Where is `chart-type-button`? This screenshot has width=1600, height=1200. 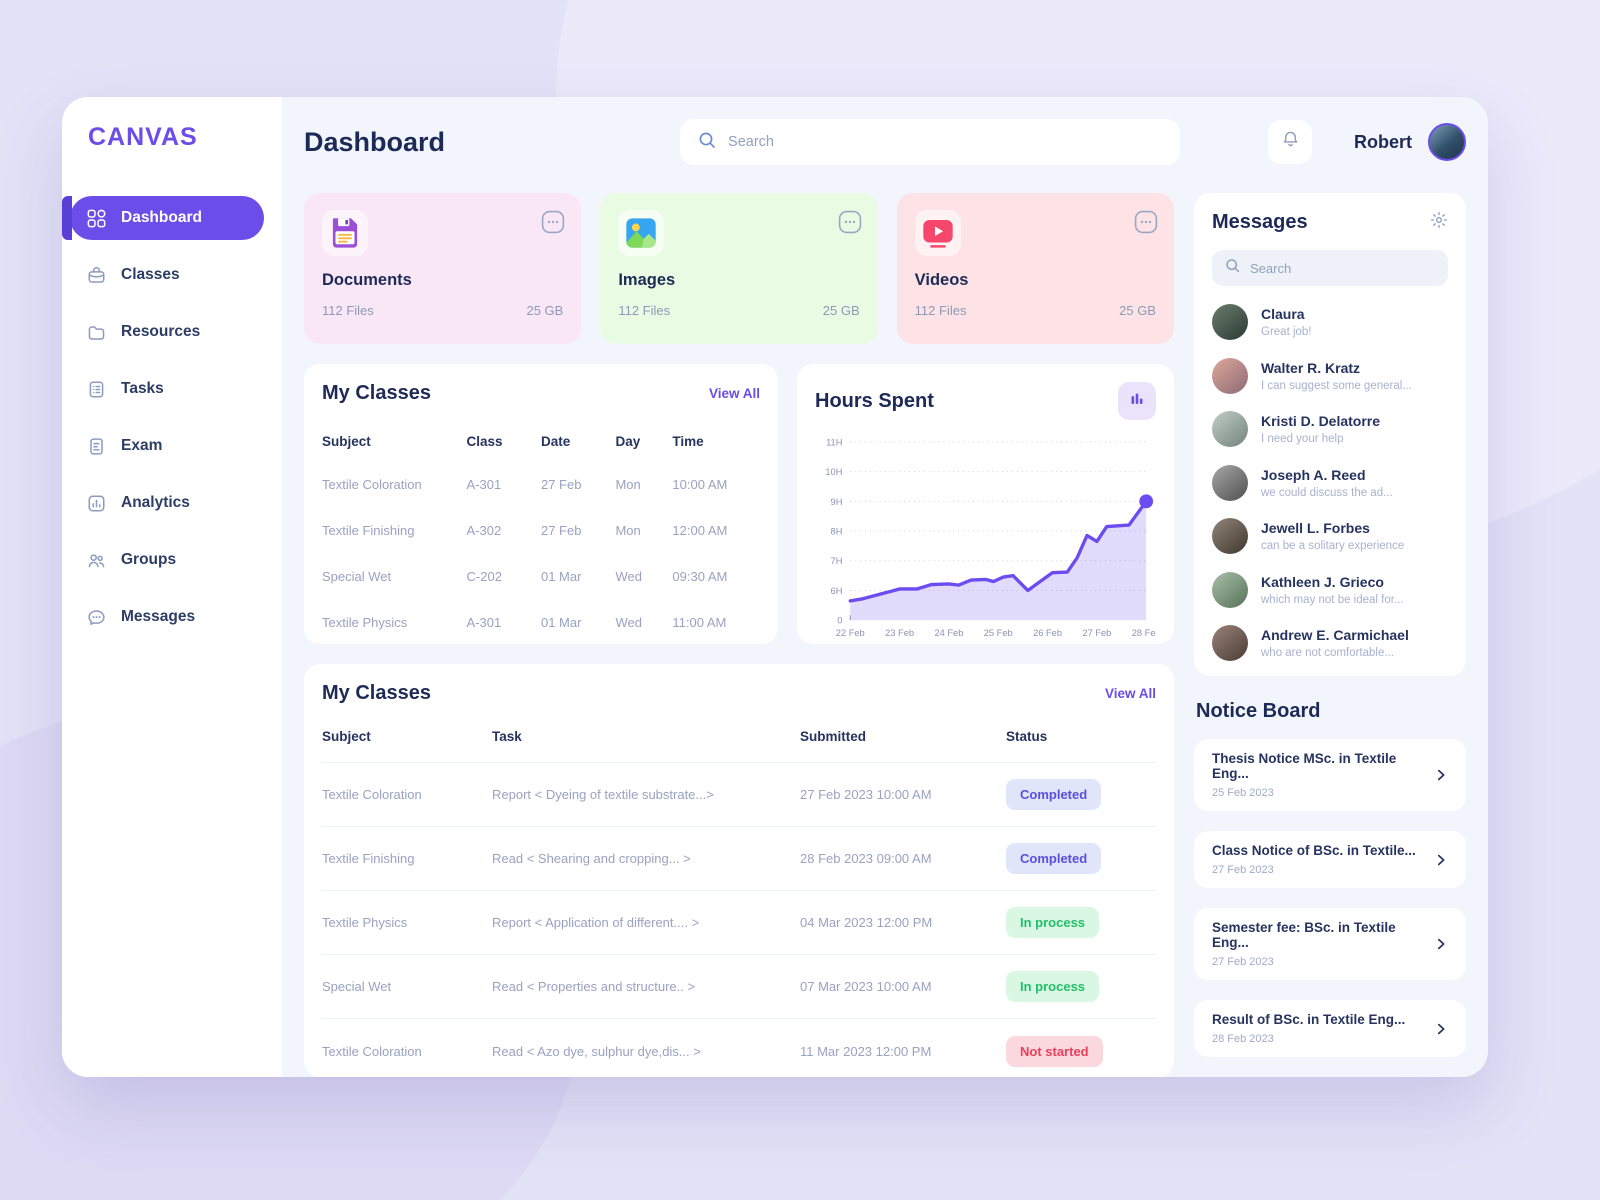 chart-type-button is located at coordinates (1137, 401).